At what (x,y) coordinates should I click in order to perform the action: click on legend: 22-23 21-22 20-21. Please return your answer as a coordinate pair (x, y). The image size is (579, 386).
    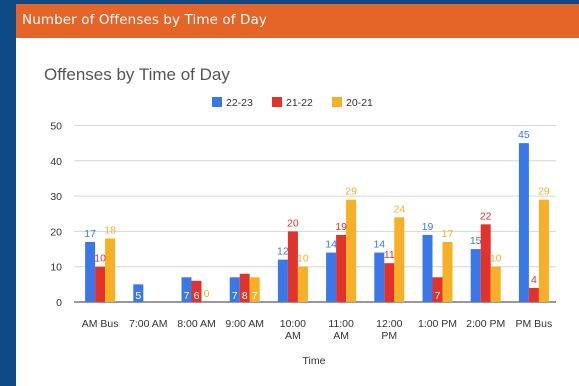
    Looking at the image, I should click on (292, 103).